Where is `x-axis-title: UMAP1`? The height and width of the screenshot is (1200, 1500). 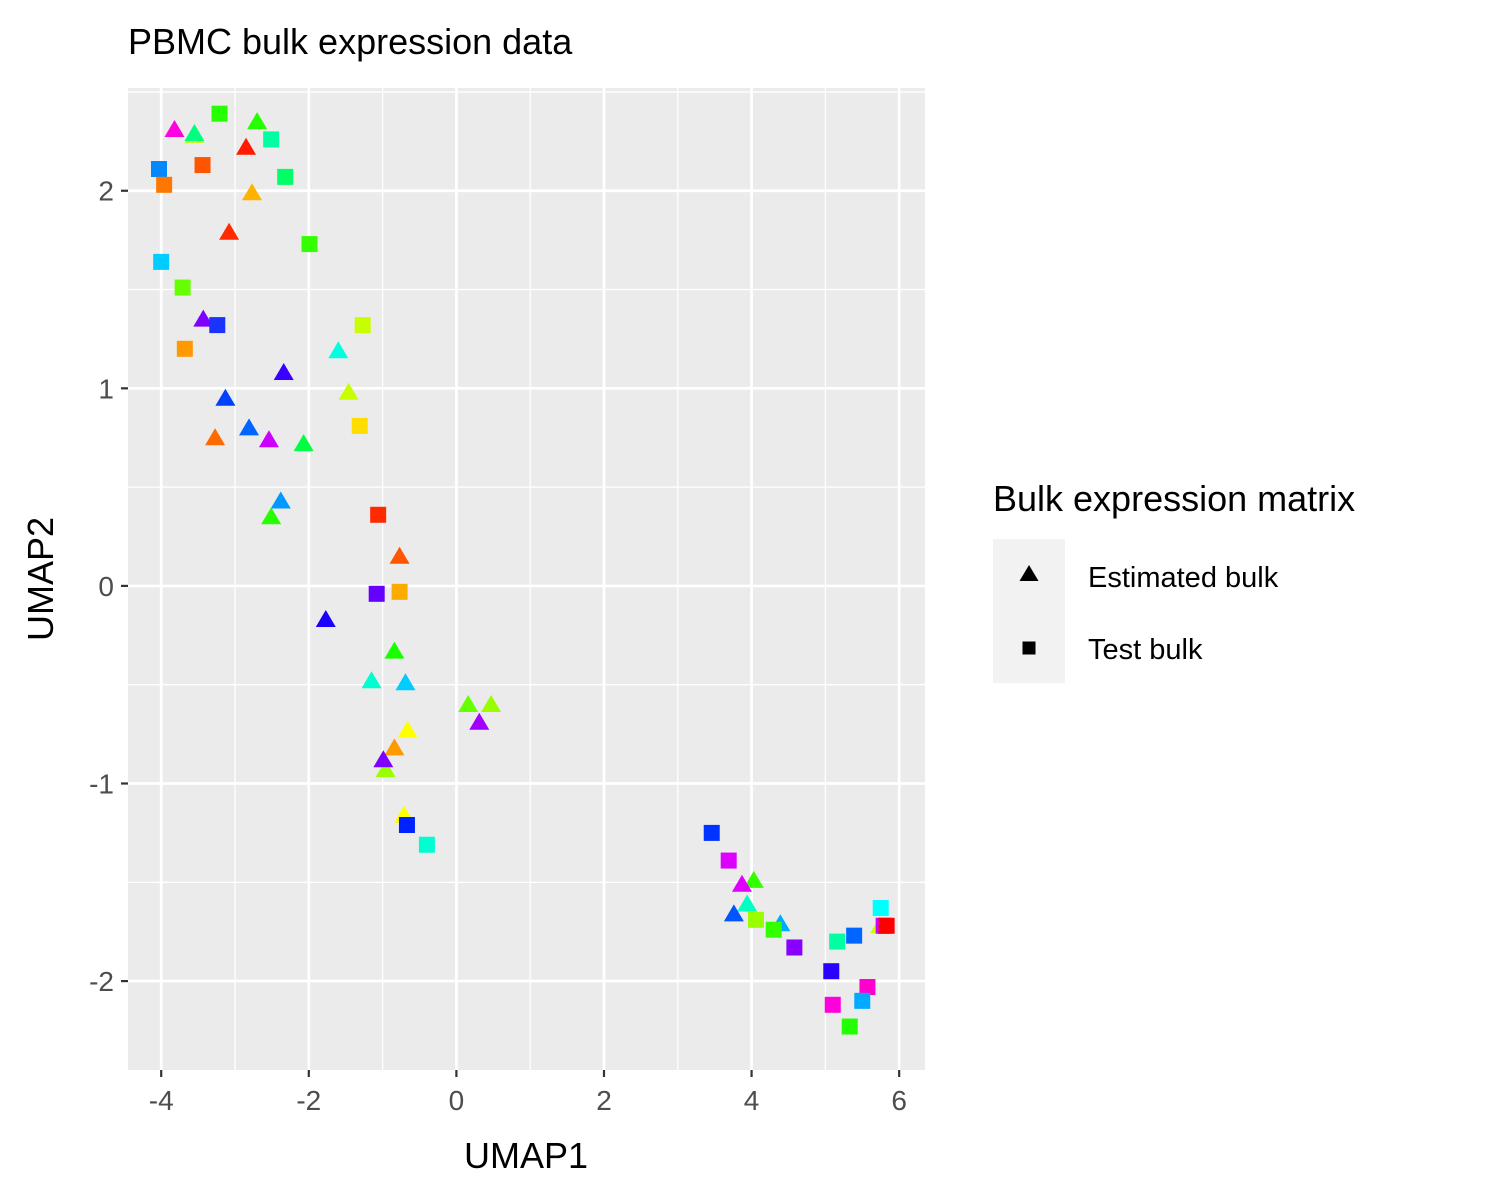 x-axis-title: UMAP1 is located at coordinates (526, 1155).